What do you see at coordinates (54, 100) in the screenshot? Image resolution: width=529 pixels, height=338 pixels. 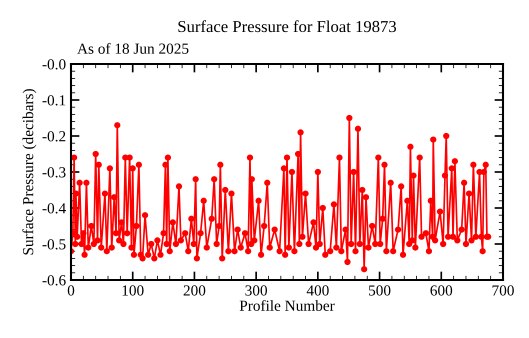 I see `y-tick-label: -0.1` at bounding box center [54, 100].